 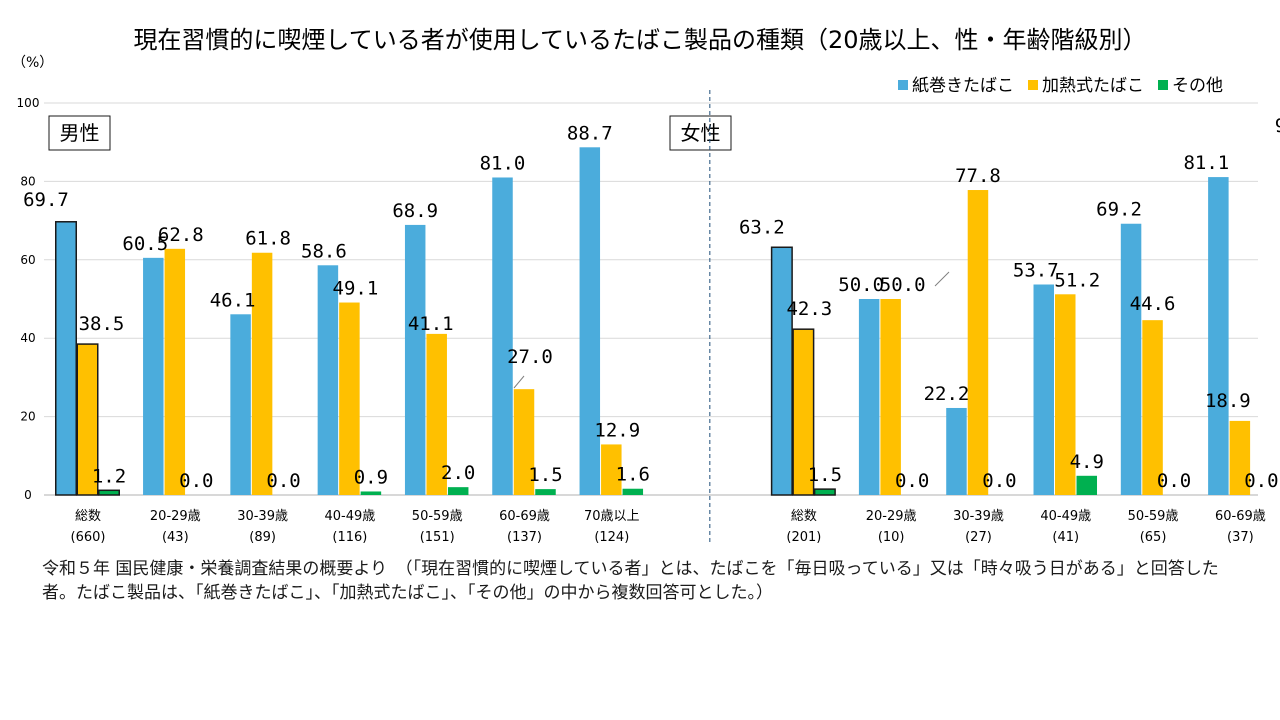 What do you see at coordinates (458, 473) in the screenshot?
I see `data-label: 2.0` at bounding box center [458, 473].